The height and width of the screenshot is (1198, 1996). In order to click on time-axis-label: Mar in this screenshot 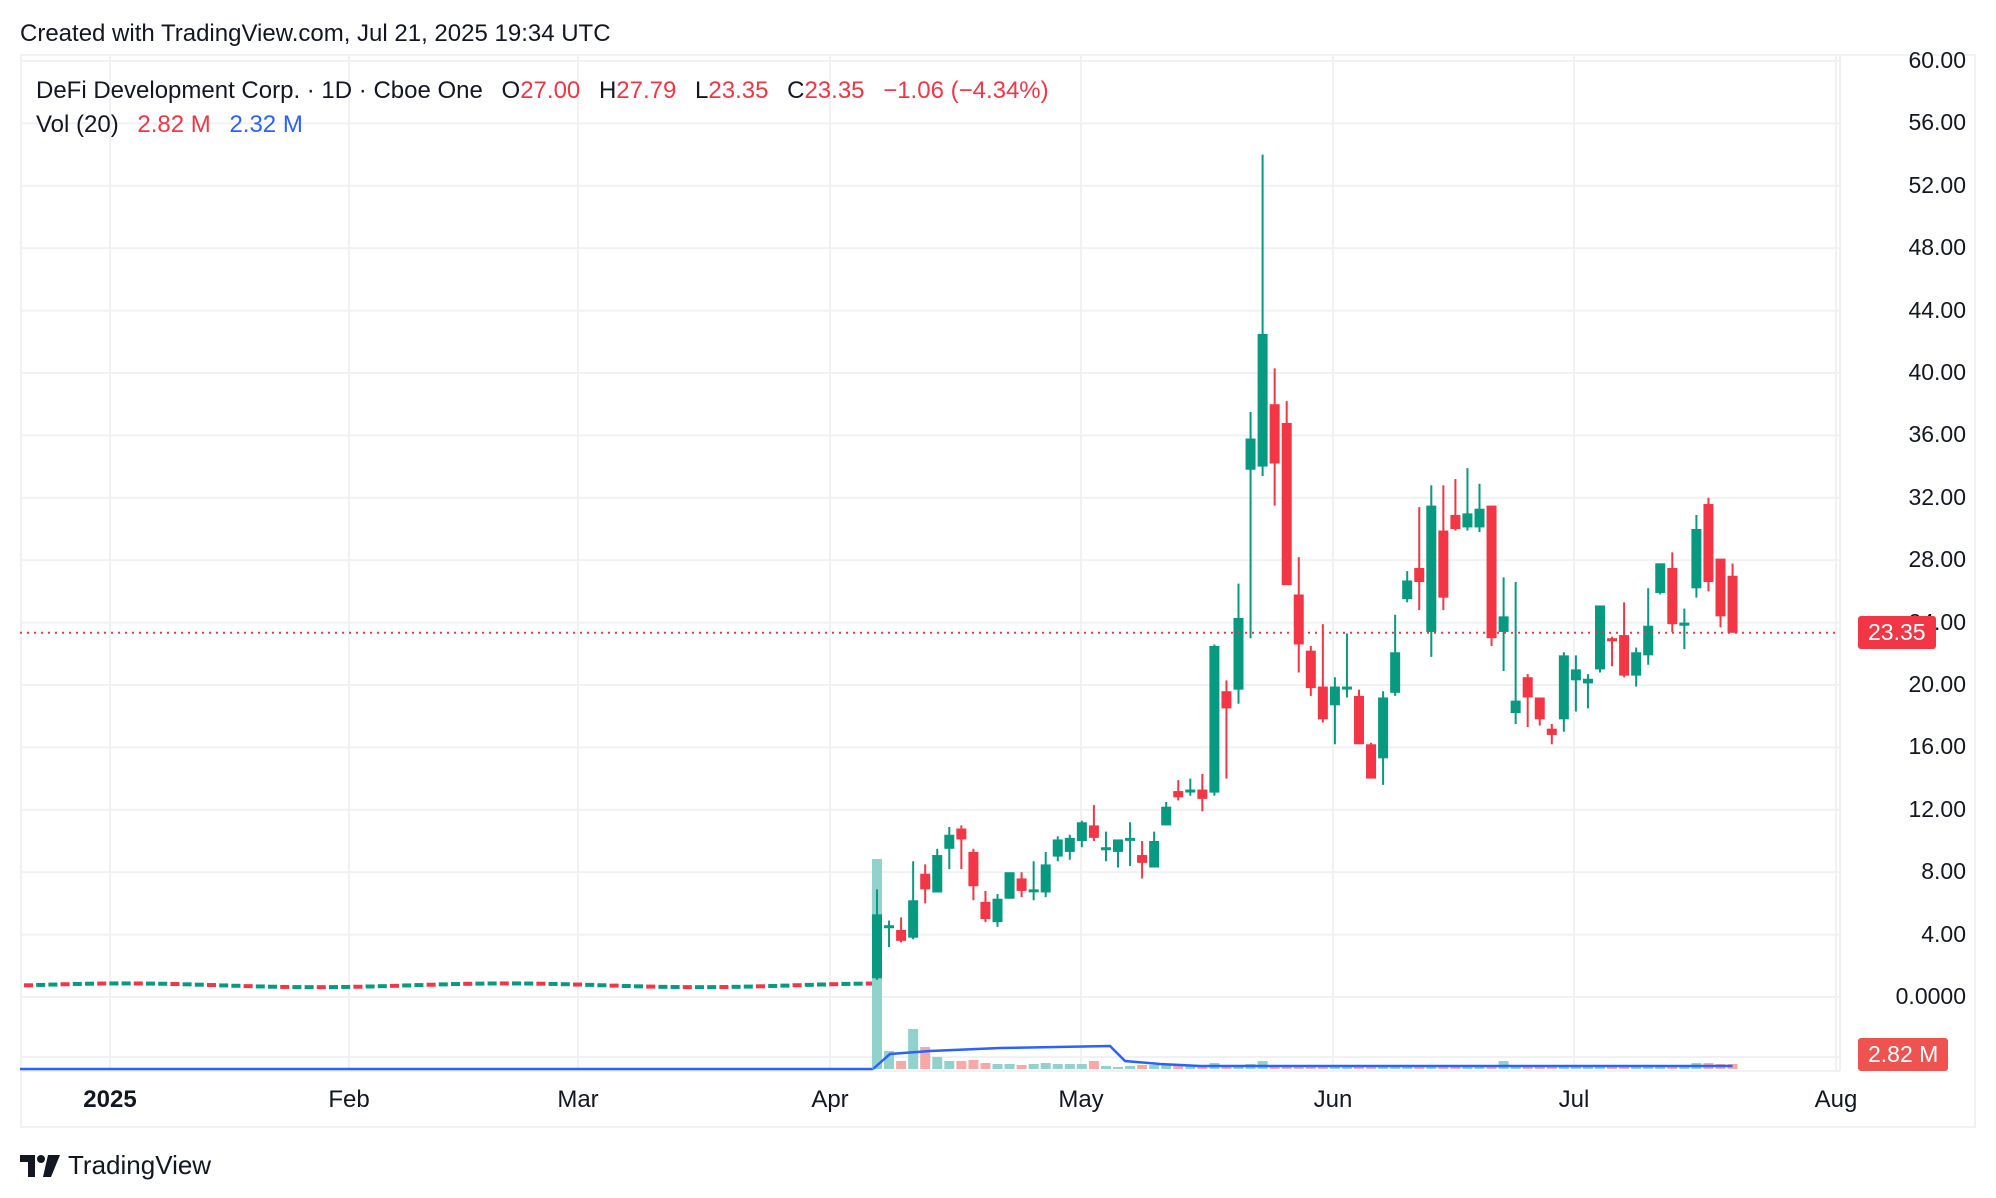, I will do `click(578, 1099)`.